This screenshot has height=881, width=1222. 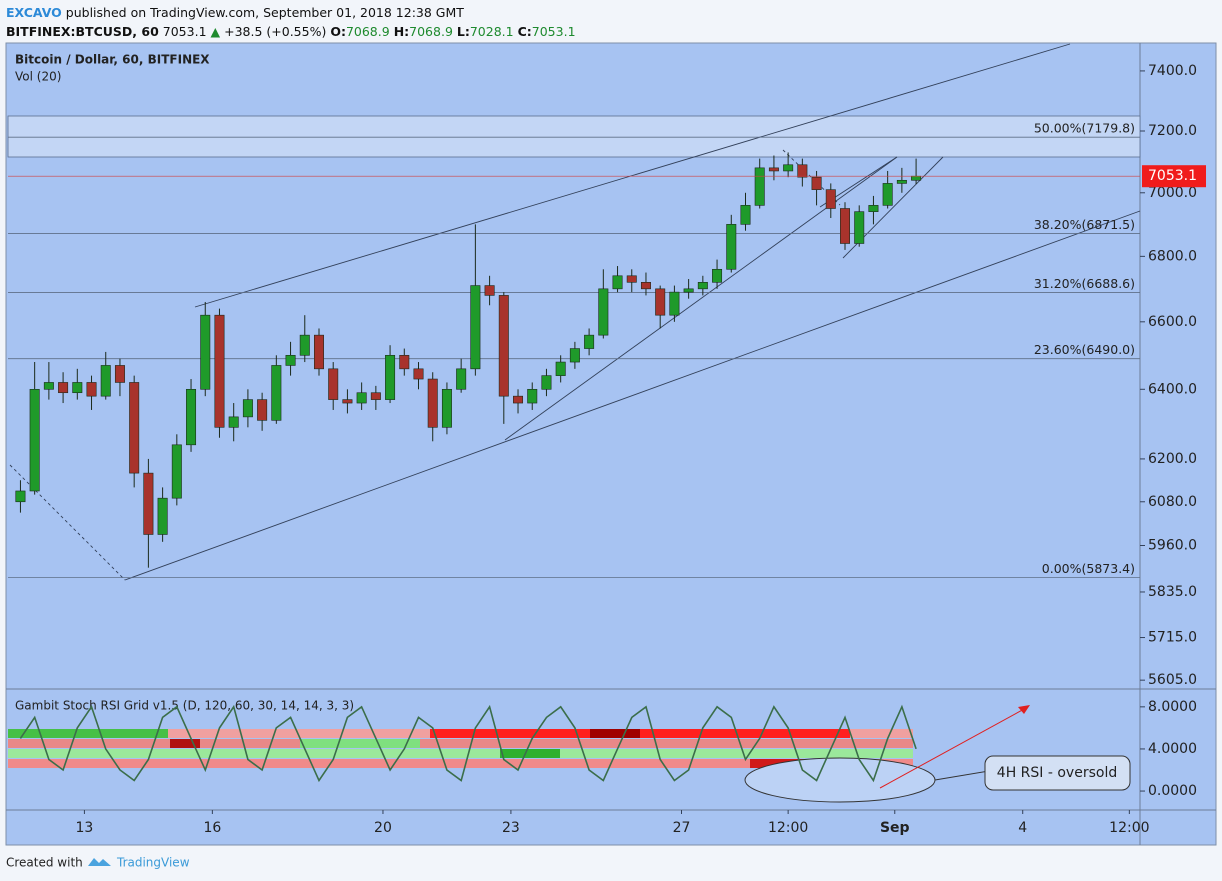 I want to click on last-price-label: 7053.1, so click(x=1172, y=176).